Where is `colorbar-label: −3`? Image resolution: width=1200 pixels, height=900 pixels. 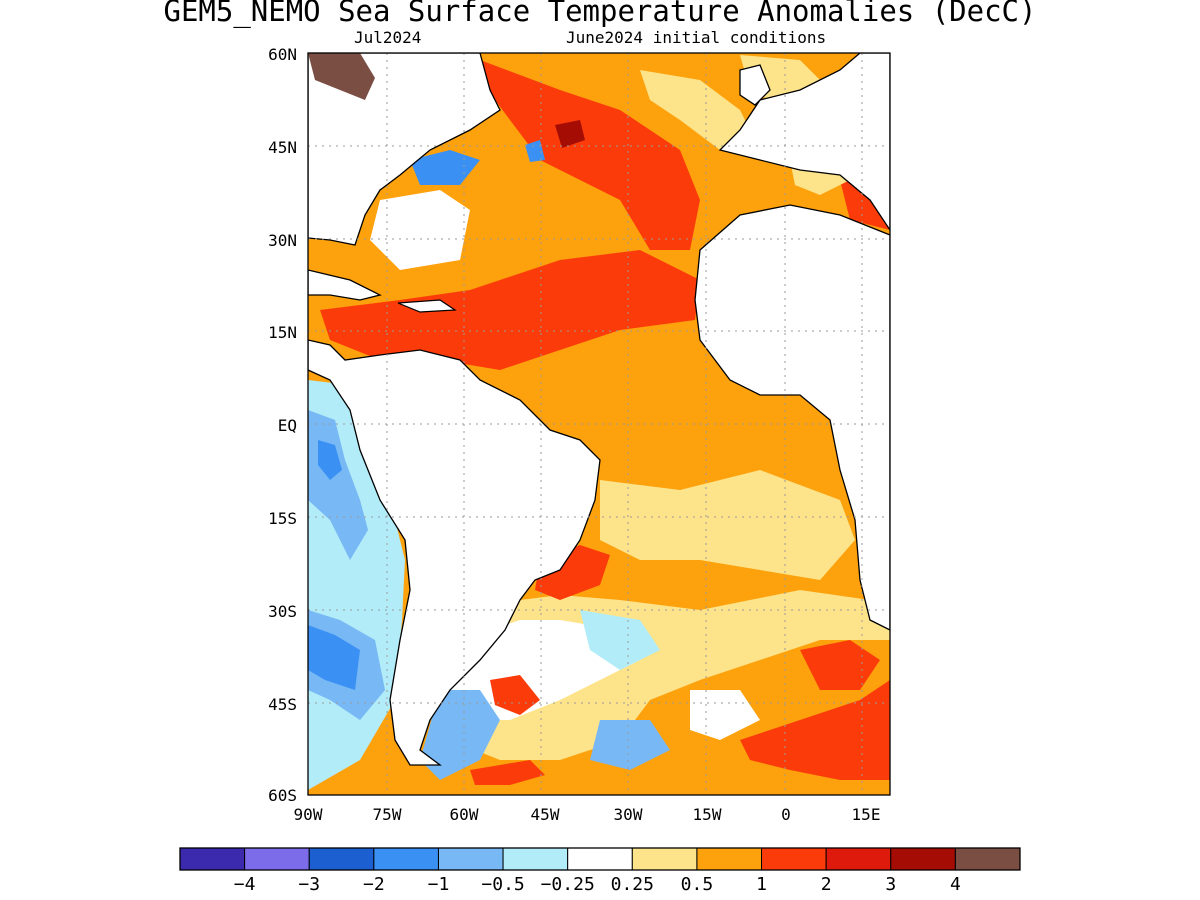 colorbar-label: −3 is located at coordinates (309, 884).